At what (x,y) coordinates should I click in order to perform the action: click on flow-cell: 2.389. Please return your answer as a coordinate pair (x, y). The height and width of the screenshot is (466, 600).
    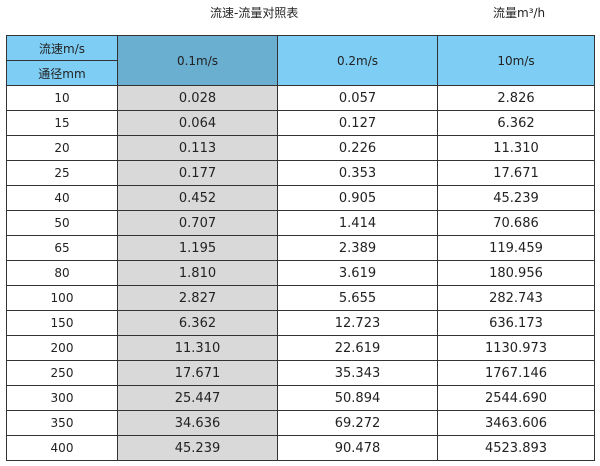
    Looking at the image, I should click on (357, 248).